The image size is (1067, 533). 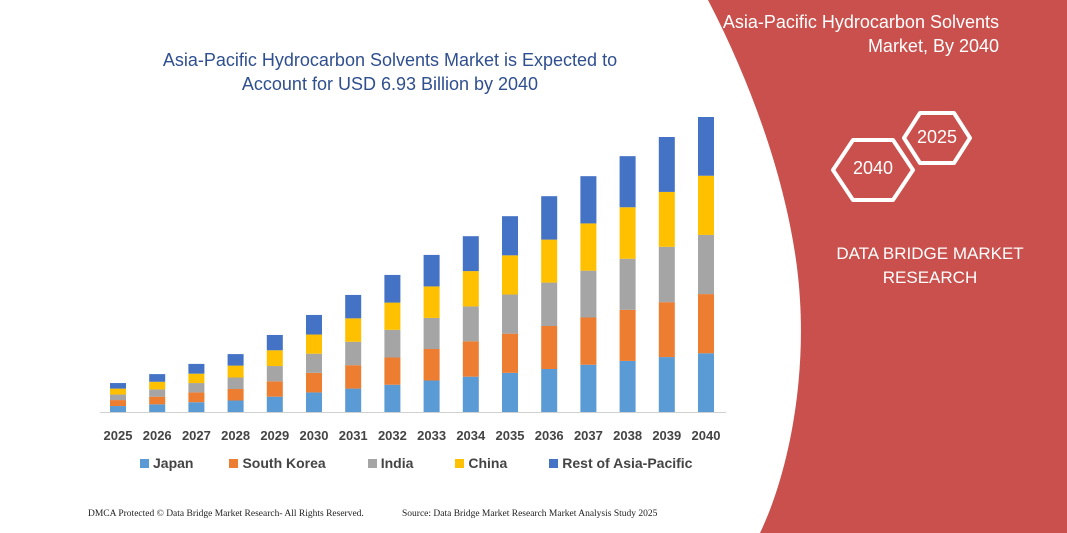 What do you see at coordinates (549, 390) in the screenshot?
I see `bar-segment-japan-2036` at bounding box center [549, 390].